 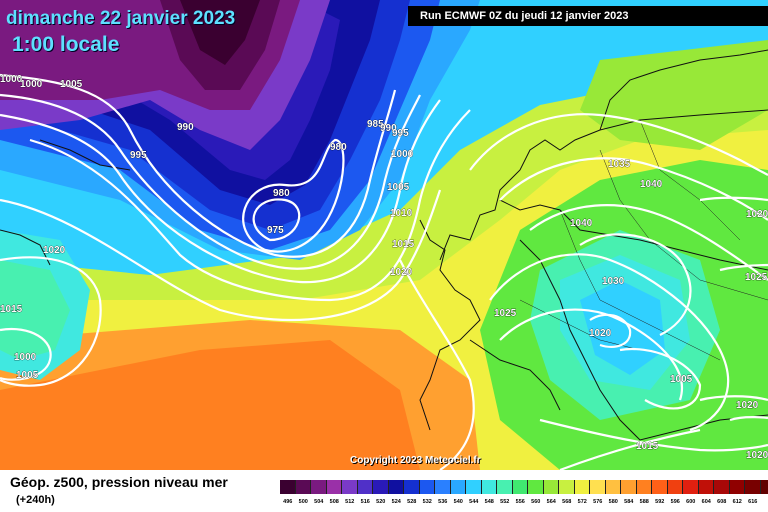 I want to click on scale-label: 592, so click(x=660, y=502).